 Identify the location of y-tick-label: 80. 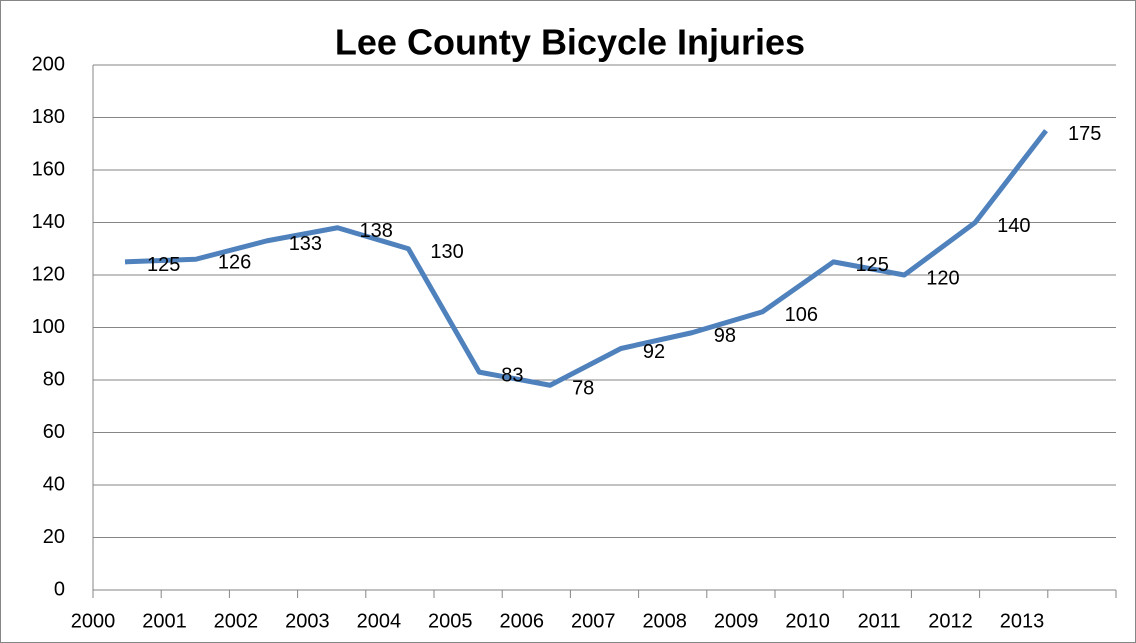
(54, 379).